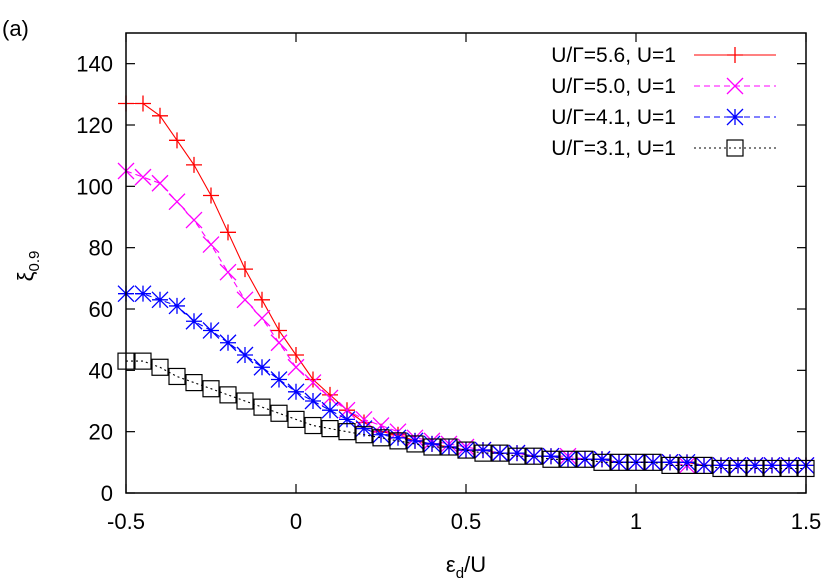 The image size is (830, 588). I want to click on x-tick-label: 1.5, so click(806, 521).